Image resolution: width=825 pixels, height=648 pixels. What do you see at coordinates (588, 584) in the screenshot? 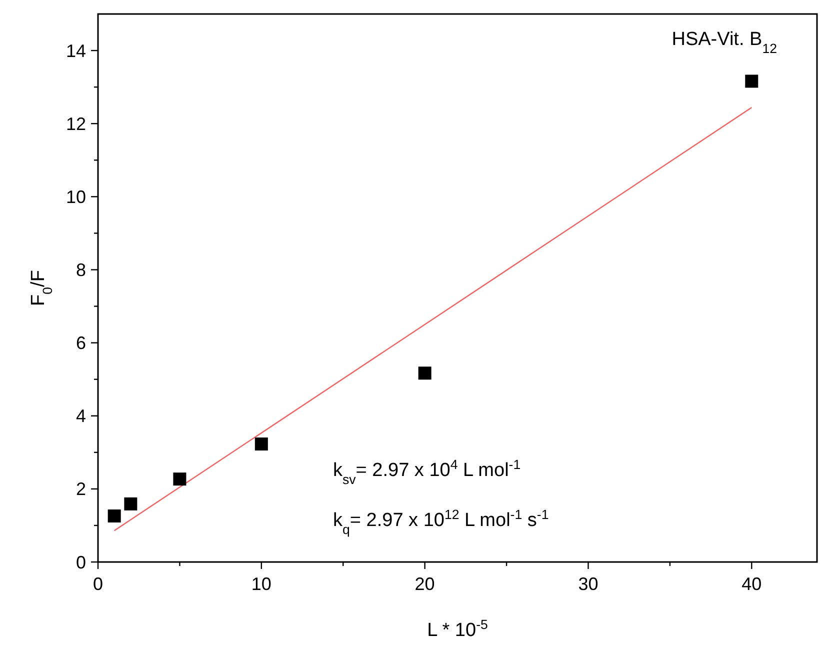
I see `x-tick-label: 30` at bounding box center [588, 584].